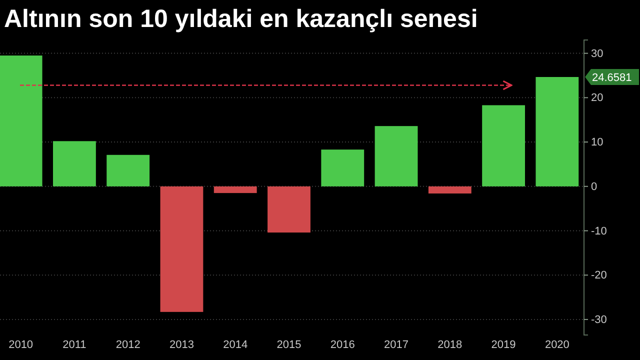 This screenshot has height=360, width=640. Describe the element at coordinates (597, 142) in the screenshot. I see `y-tick-label: 10` at that location.